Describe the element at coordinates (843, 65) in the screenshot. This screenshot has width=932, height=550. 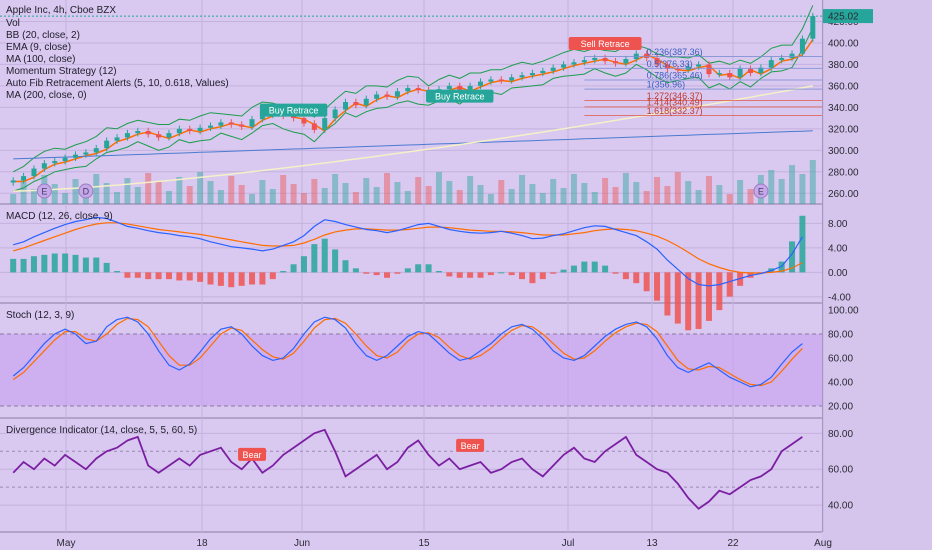
I see `price-axis-tick: 380.00` at that location.